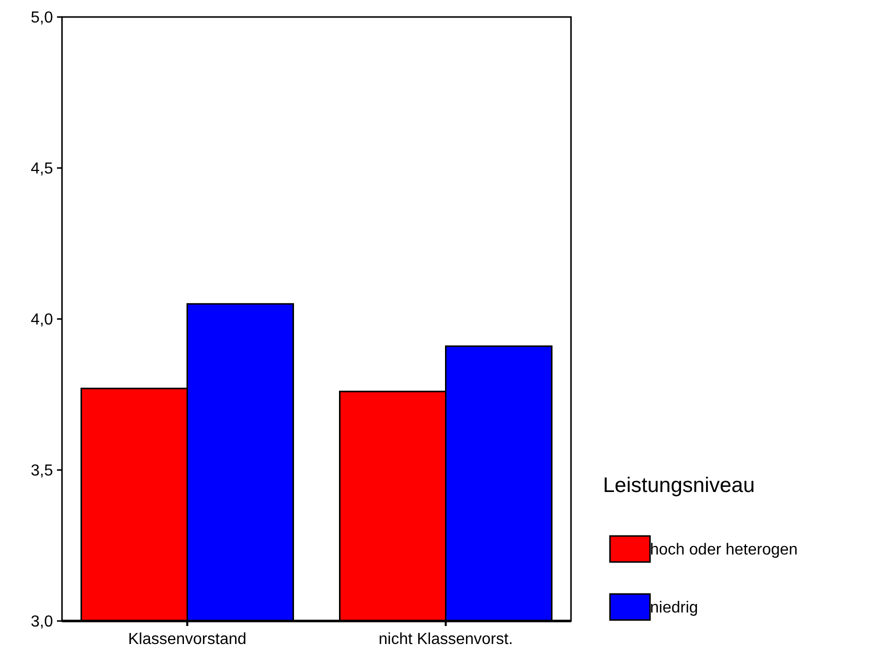 The width and height of the screenshot is (870, 654). I want to click on y-tick-label: 4,0, so click(42, 320).